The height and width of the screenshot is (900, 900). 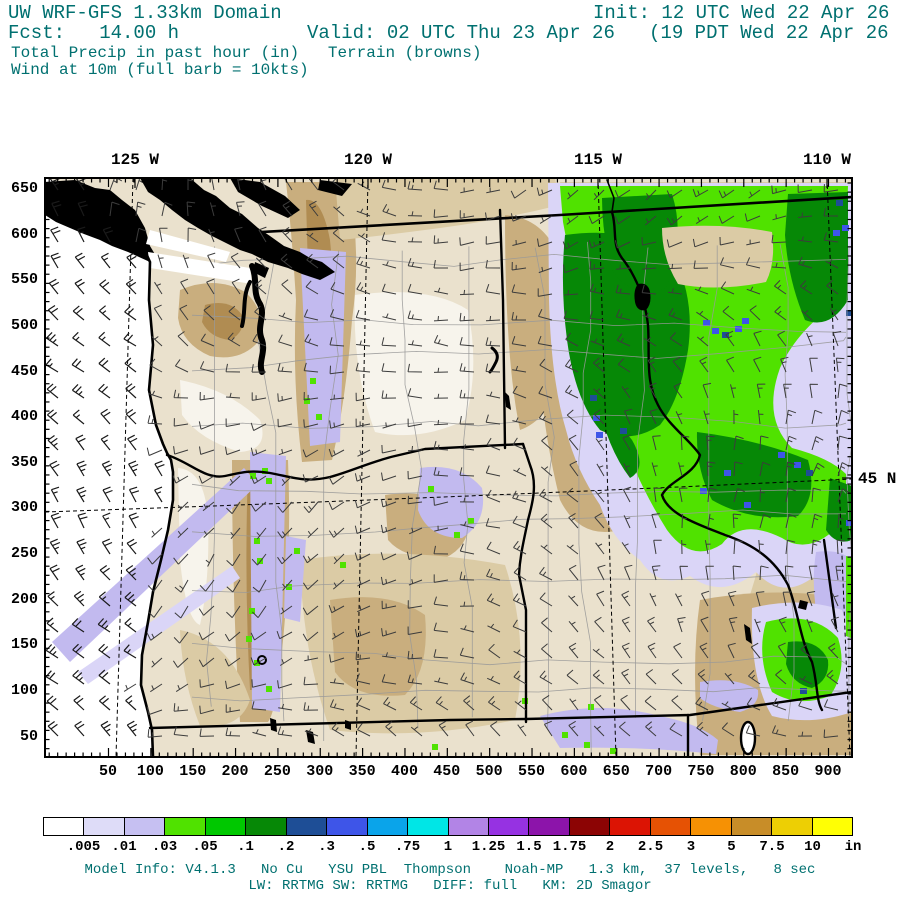 I want to click on longitude-label: 115 W, so click(x=597, y=160).